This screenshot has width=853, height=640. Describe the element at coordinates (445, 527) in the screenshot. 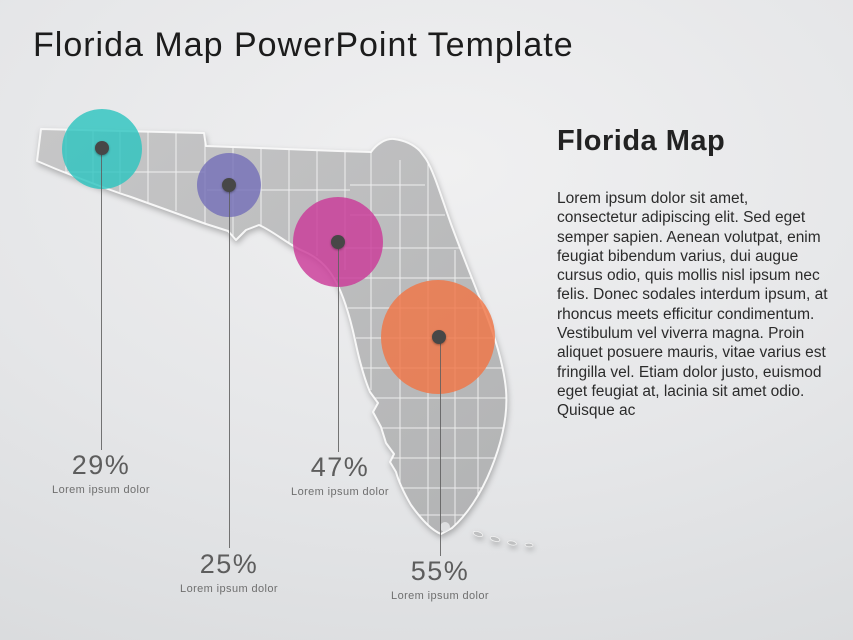

I see `whitewater-bay` at that location.